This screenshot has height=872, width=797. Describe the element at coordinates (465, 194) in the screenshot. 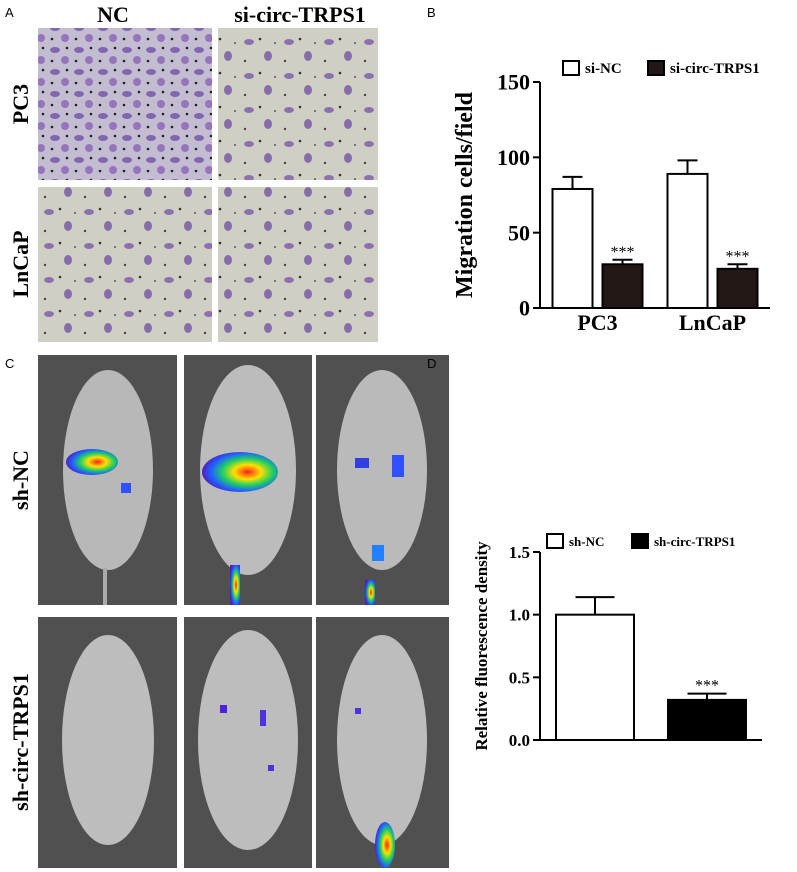

I see `y-axis-label: Migration cells/field` at that location.